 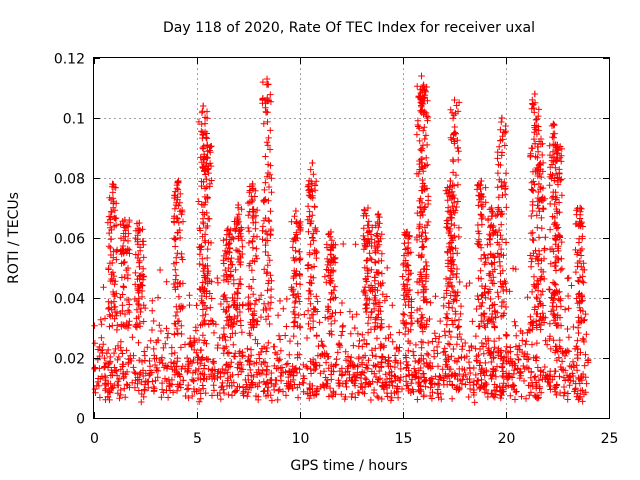 I want to click on y-tick-label: 0, so click(x=80, y=420).